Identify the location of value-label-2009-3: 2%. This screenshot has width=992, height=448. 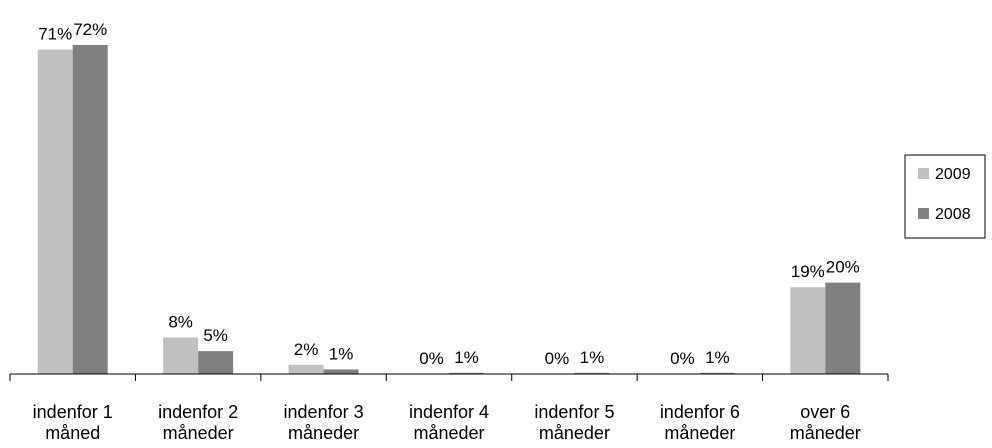
(306, 349).